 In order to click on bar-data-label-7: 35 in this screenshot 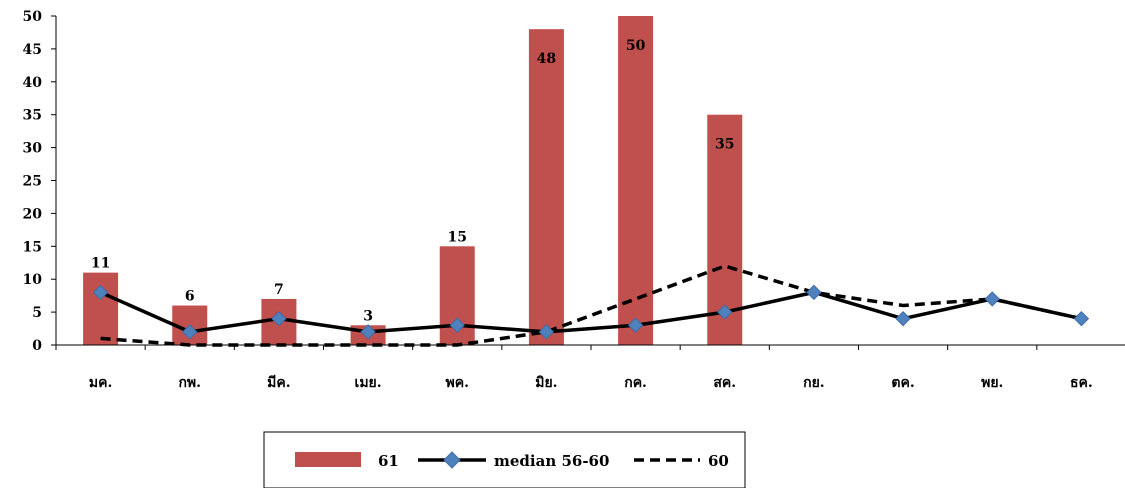, I will do `click(724, 145)`.